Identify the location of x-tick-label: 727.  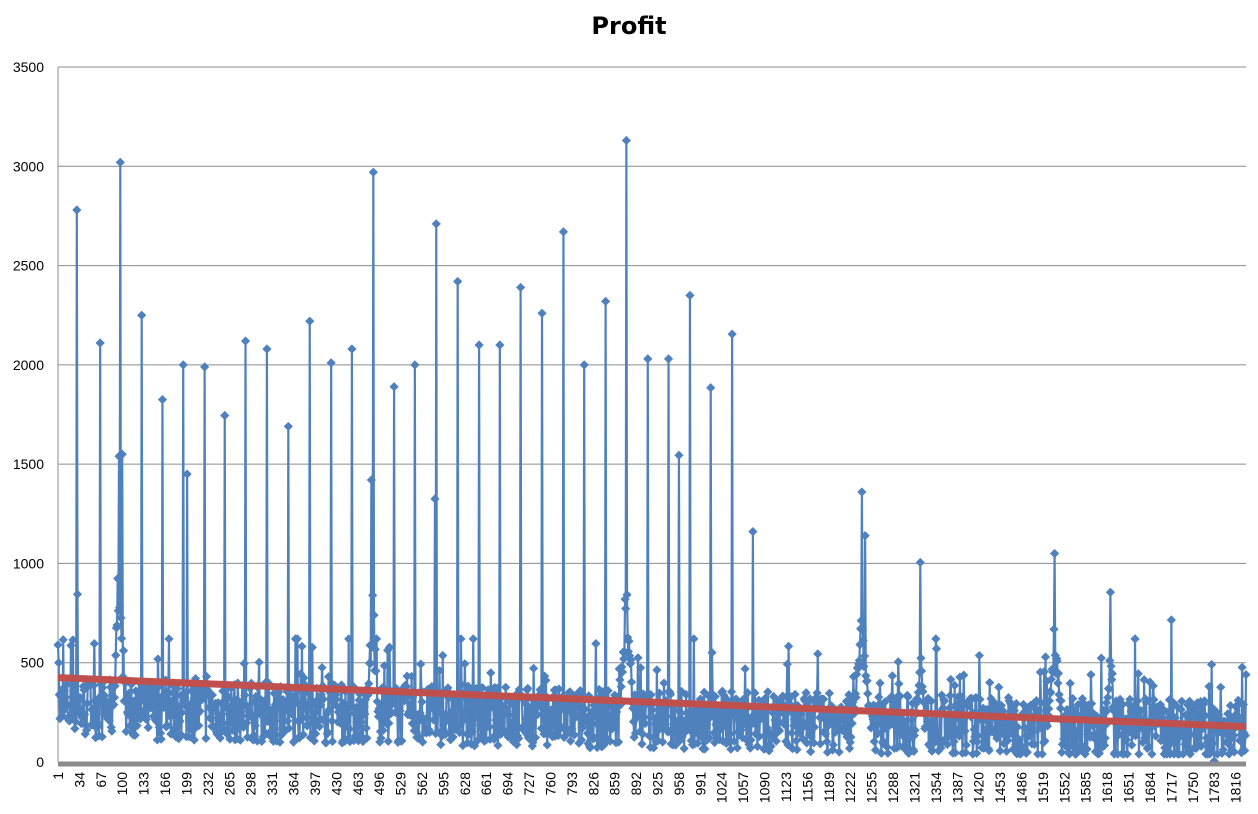
(529, 784).